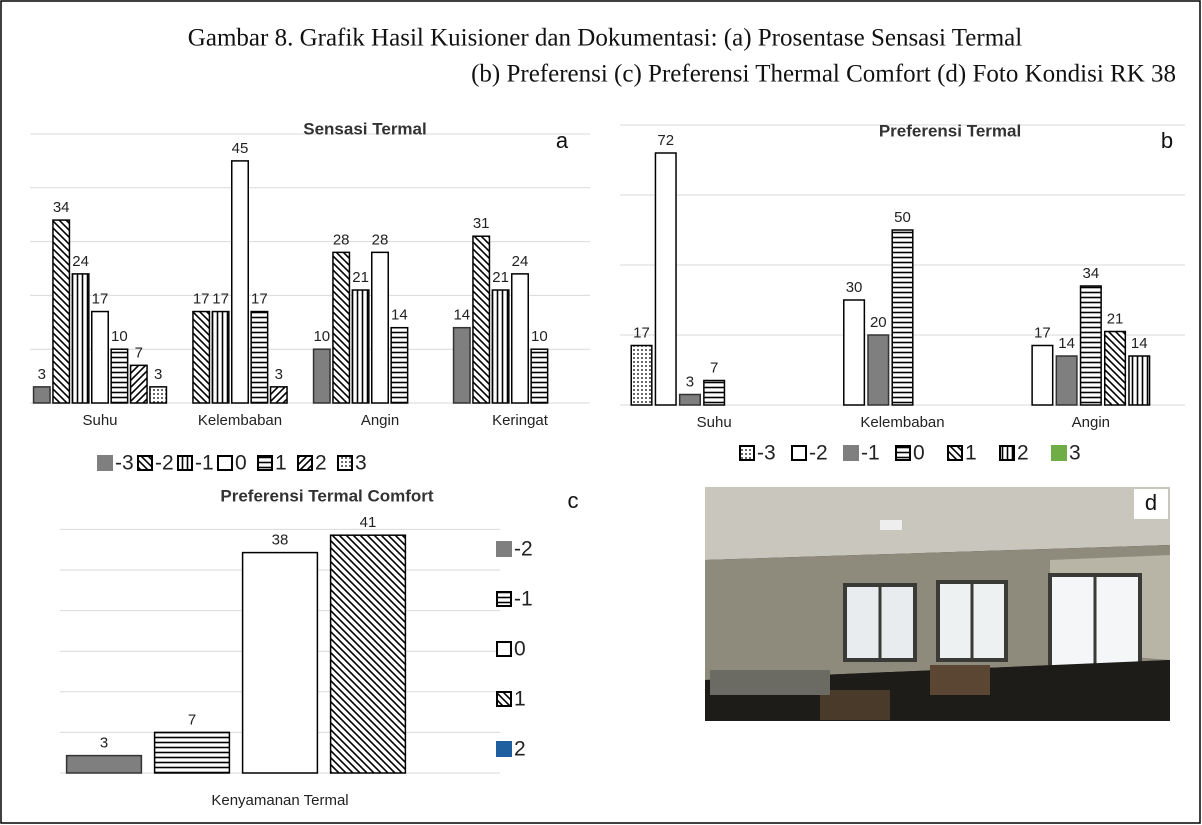  What do you see at coordinates (368, 522) in the screenshot?
I see `data-label: 41` at bounding box center [368, 522].